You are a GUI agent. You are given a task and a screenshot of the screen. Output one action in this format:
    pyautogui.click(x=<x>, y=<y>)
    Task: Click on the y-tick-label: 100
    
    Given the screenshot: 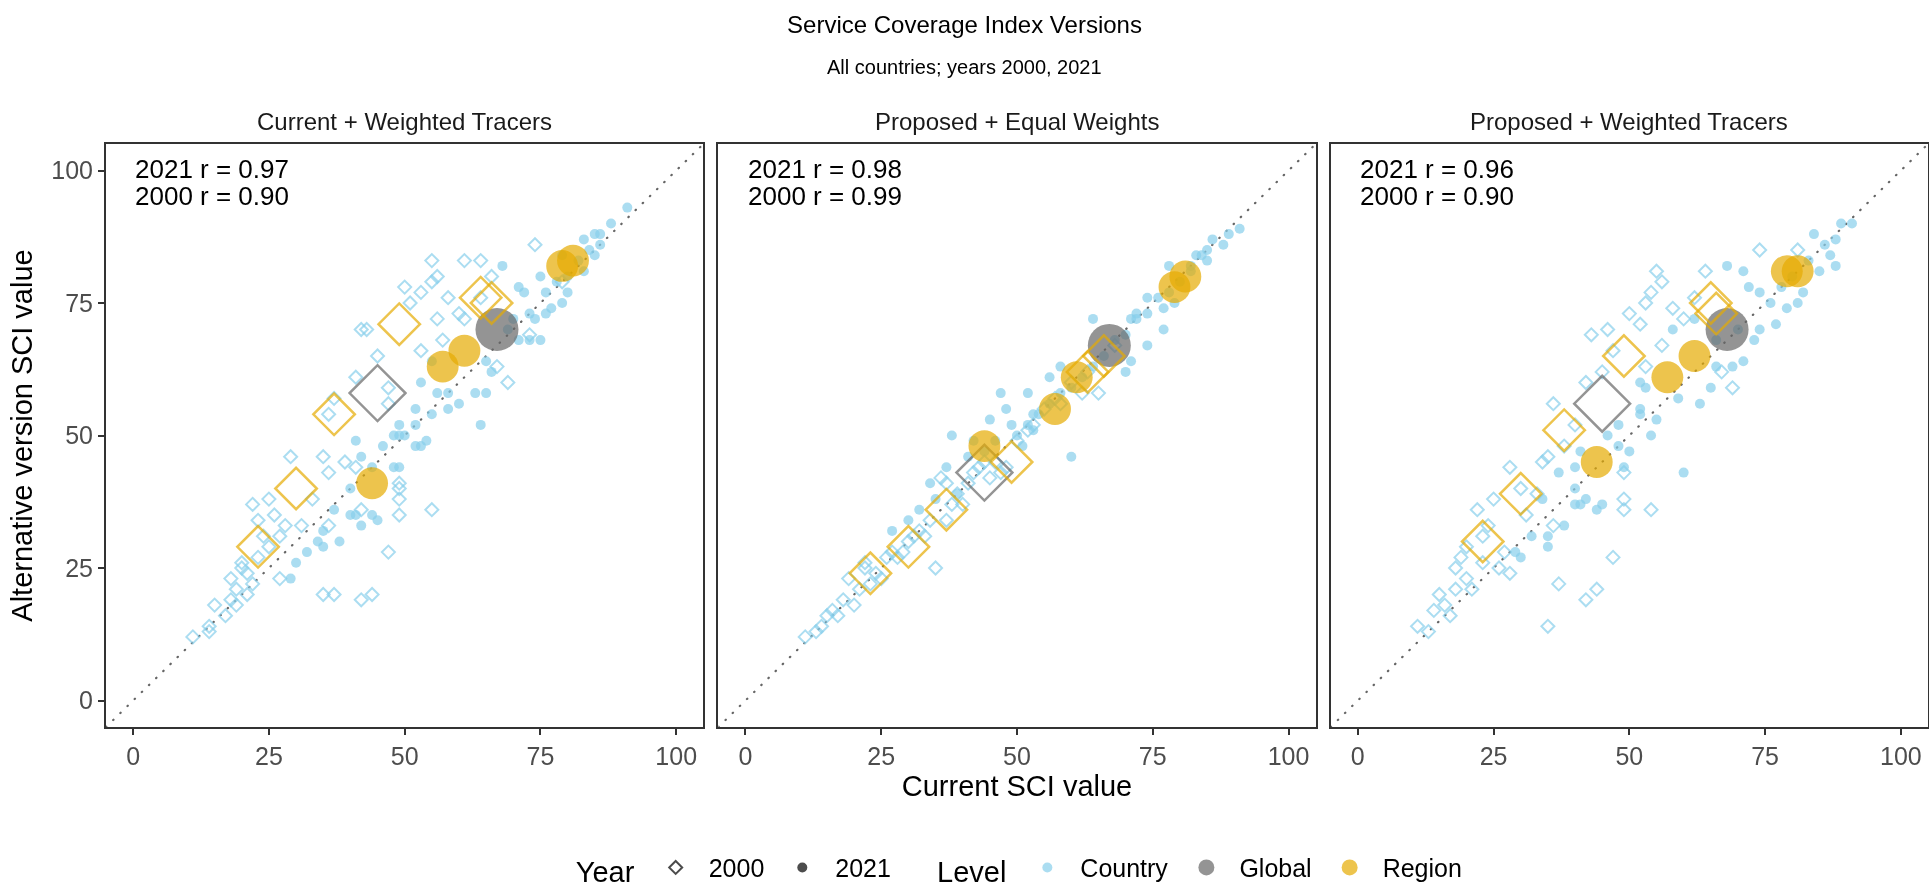 What is the action you would take?
    pyautogui.click(x=72, y=170)
    